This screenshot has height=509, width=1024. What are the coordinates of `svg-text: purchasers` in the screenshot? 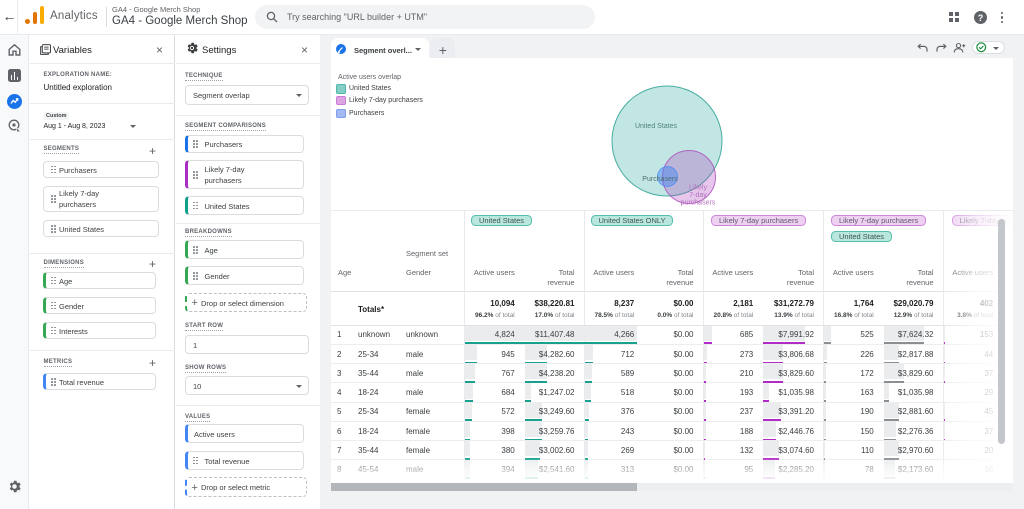 It's located at (698, 203).